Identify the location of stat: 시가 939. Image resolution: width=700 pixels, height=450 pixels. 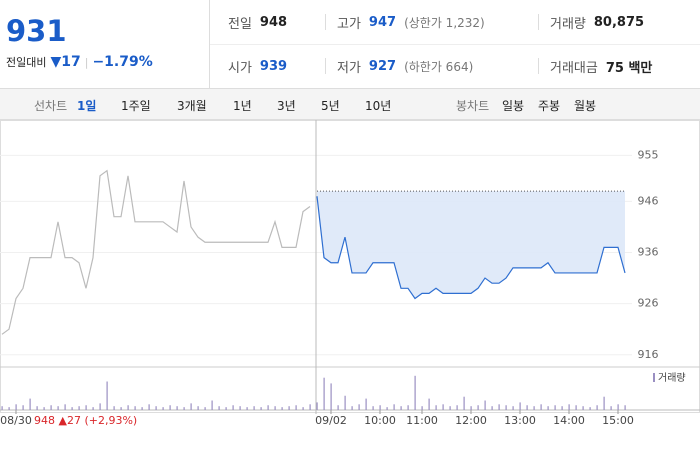
(257, 66).